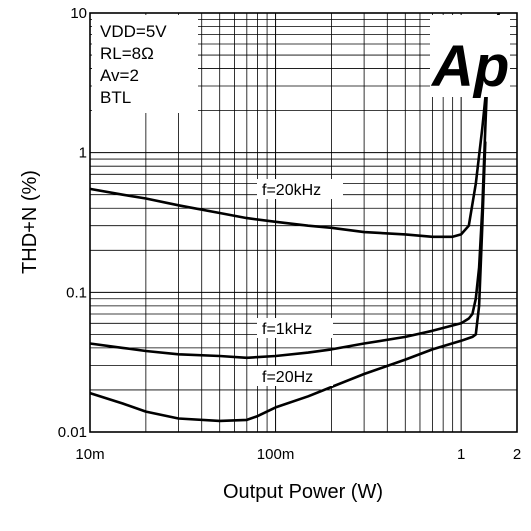  I want to click on y-tick-label: 0.1, so click(76, 292).